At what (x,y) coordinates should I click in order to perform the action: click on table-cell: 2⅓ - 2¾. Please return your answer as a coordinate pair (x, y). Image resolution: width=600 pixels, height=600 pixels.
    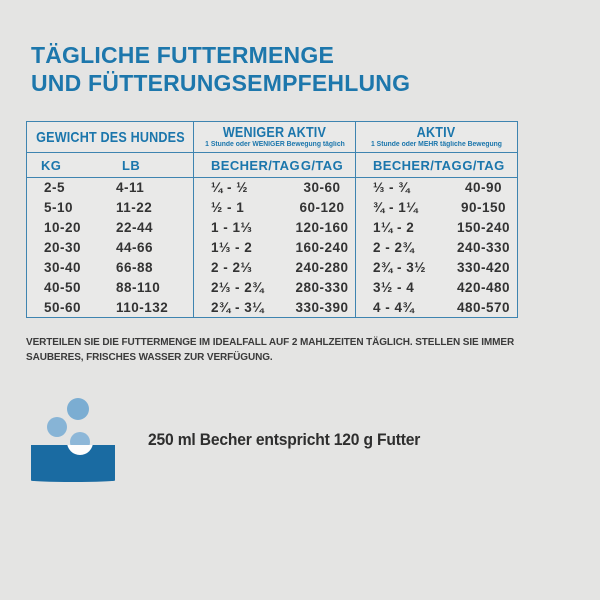
    Looking at the image, I should click on (238, 287).